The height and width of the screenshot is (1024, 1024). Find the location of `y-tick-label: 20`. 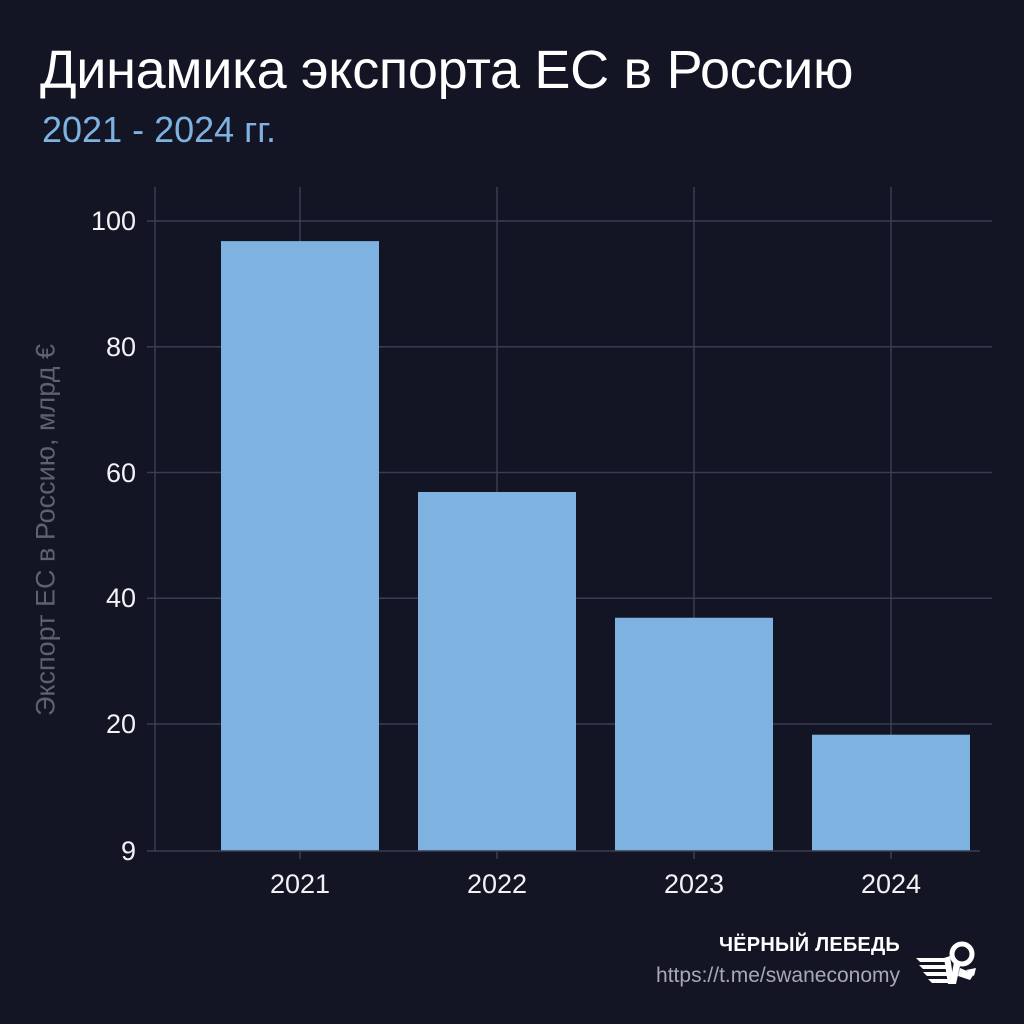

y-tick-label: 20 is located at coordinates (120, 724).